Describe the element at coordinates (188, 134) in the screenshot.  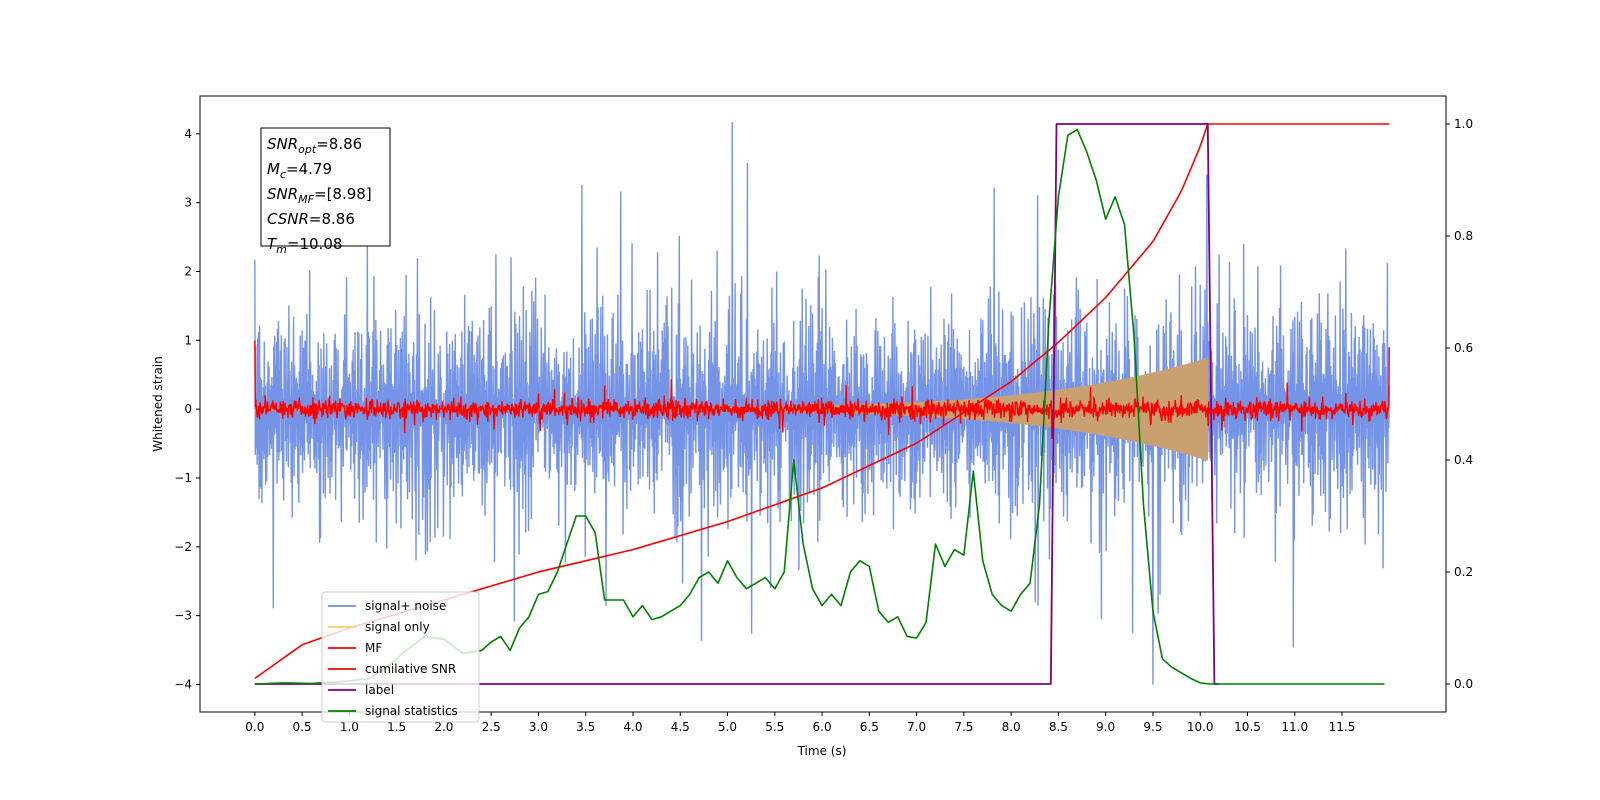
I see `y-left-tick-label: 4` at that location.